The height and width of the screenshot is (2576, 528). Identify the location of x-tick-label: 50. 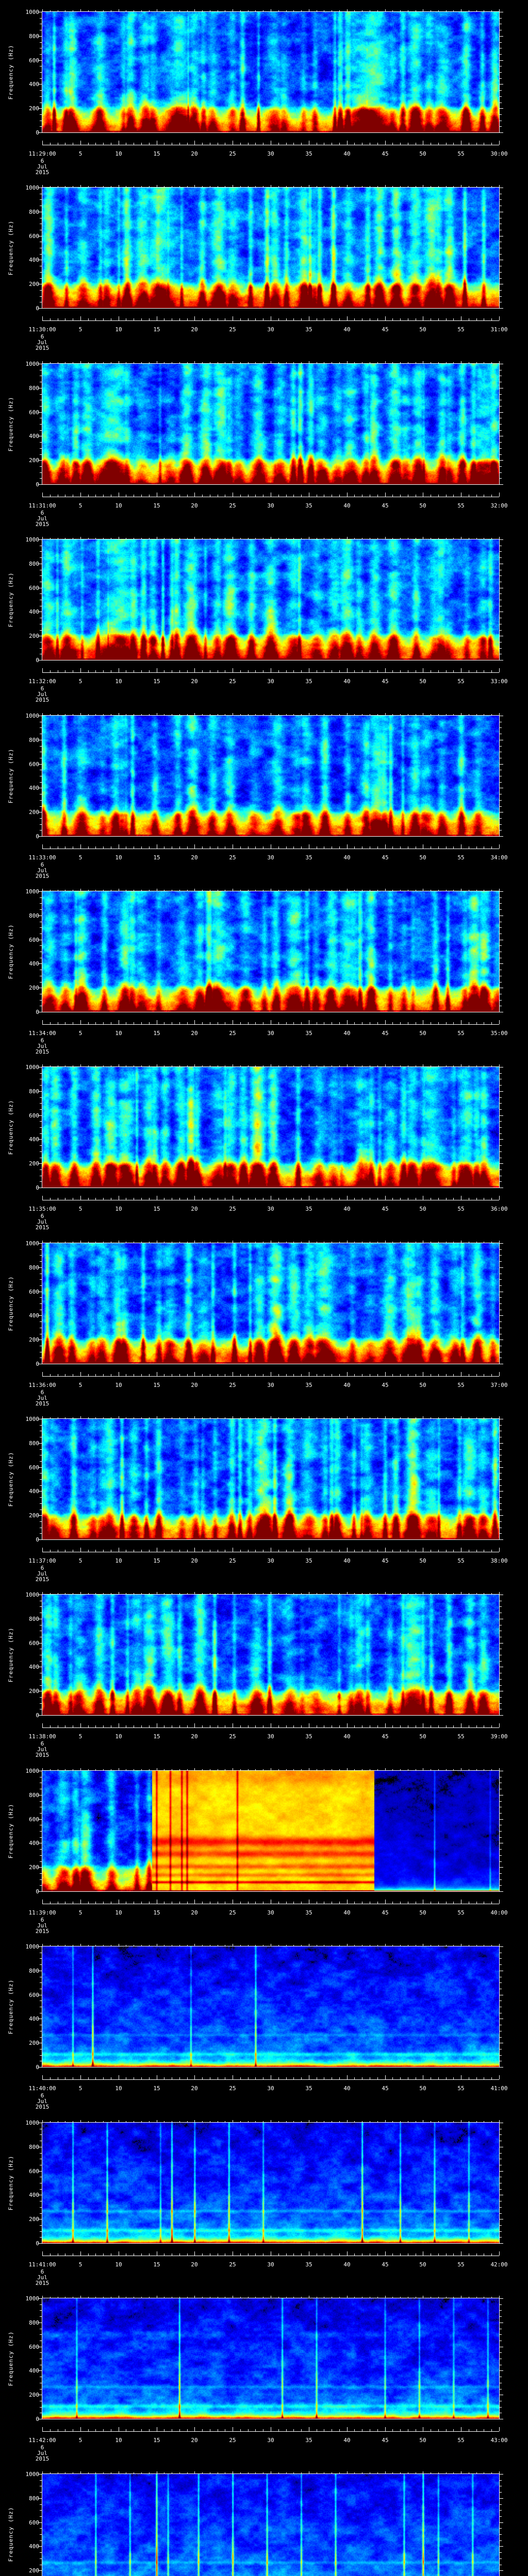
(422, 1033).